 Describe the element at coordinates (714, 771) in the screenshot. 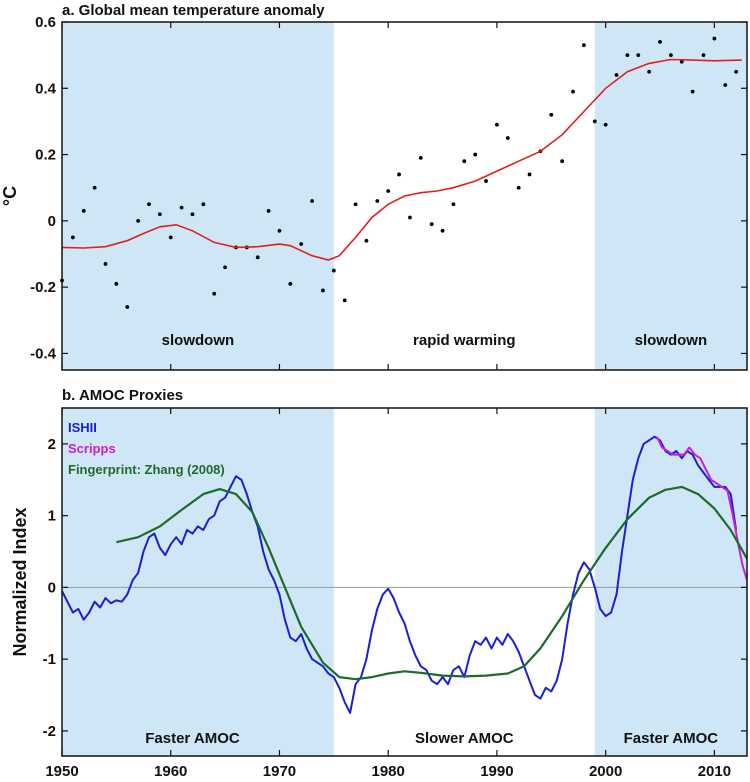

I see `x-tick-label: 2010` at that location.